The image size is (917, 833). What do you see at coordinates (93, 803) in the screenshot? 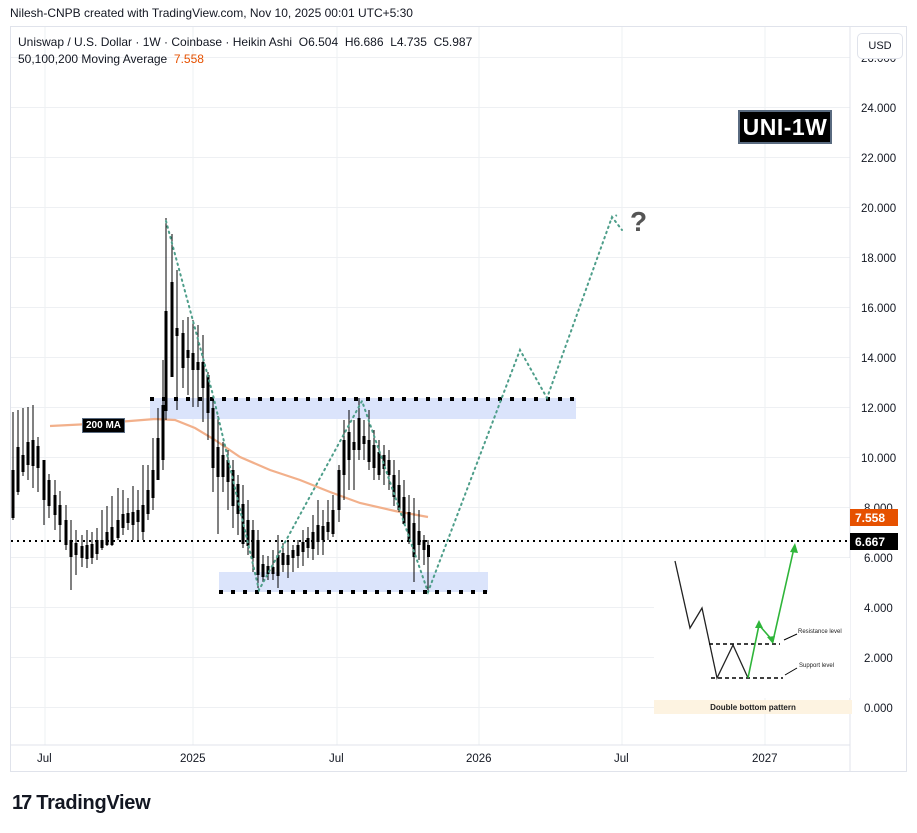
I see `tradingview-logo-text: TradingView` at bounding box center [93, 803].